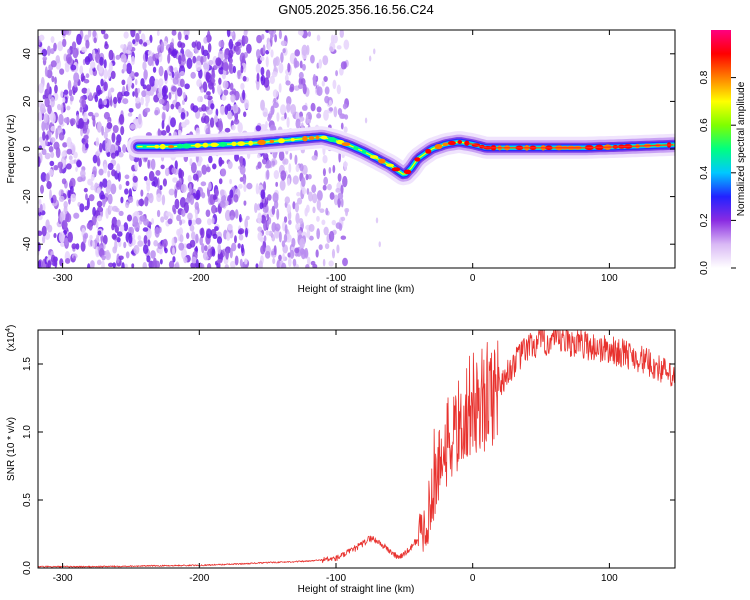 Image resolution: width=750 pixels, height=600 pixels. What do you see at coordinates (704, 125) in the screenshot?
I see `colorbar-tick-label: 0.6` at bounding box center [704, 125].